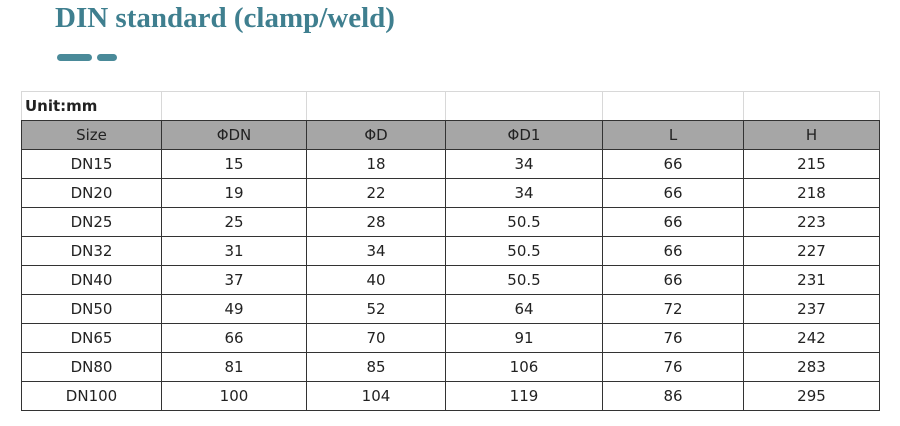  Describe the element at coordinates (811, 309) in the screenshot. I see `cell: 237` at that location.